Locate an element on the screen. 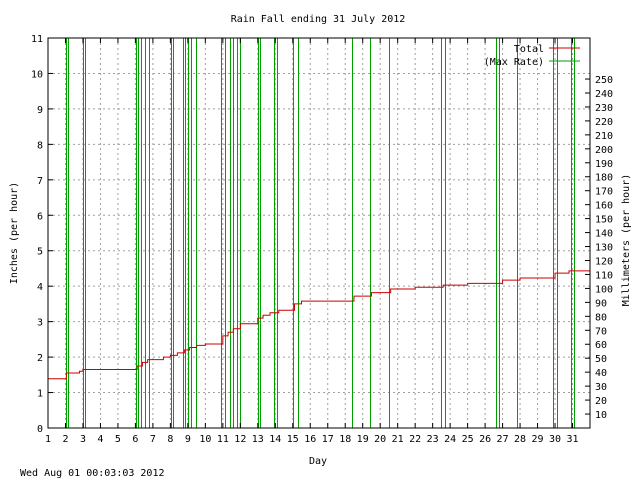  y2-tick-label: 220 is located at coordinates (604, 122).